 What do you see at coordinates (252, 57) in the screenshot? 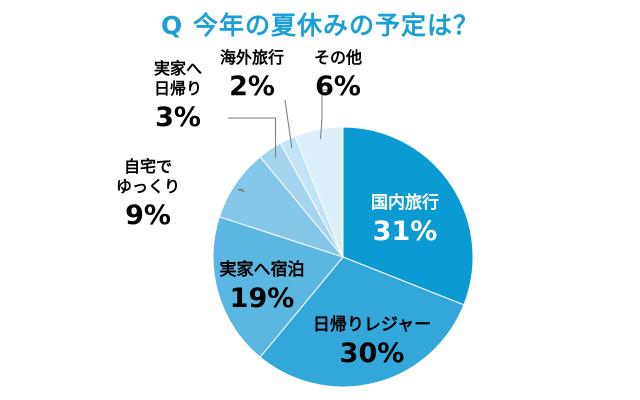
I see `slice-label-6: 海外旅行` at bounding box center [252, 57].